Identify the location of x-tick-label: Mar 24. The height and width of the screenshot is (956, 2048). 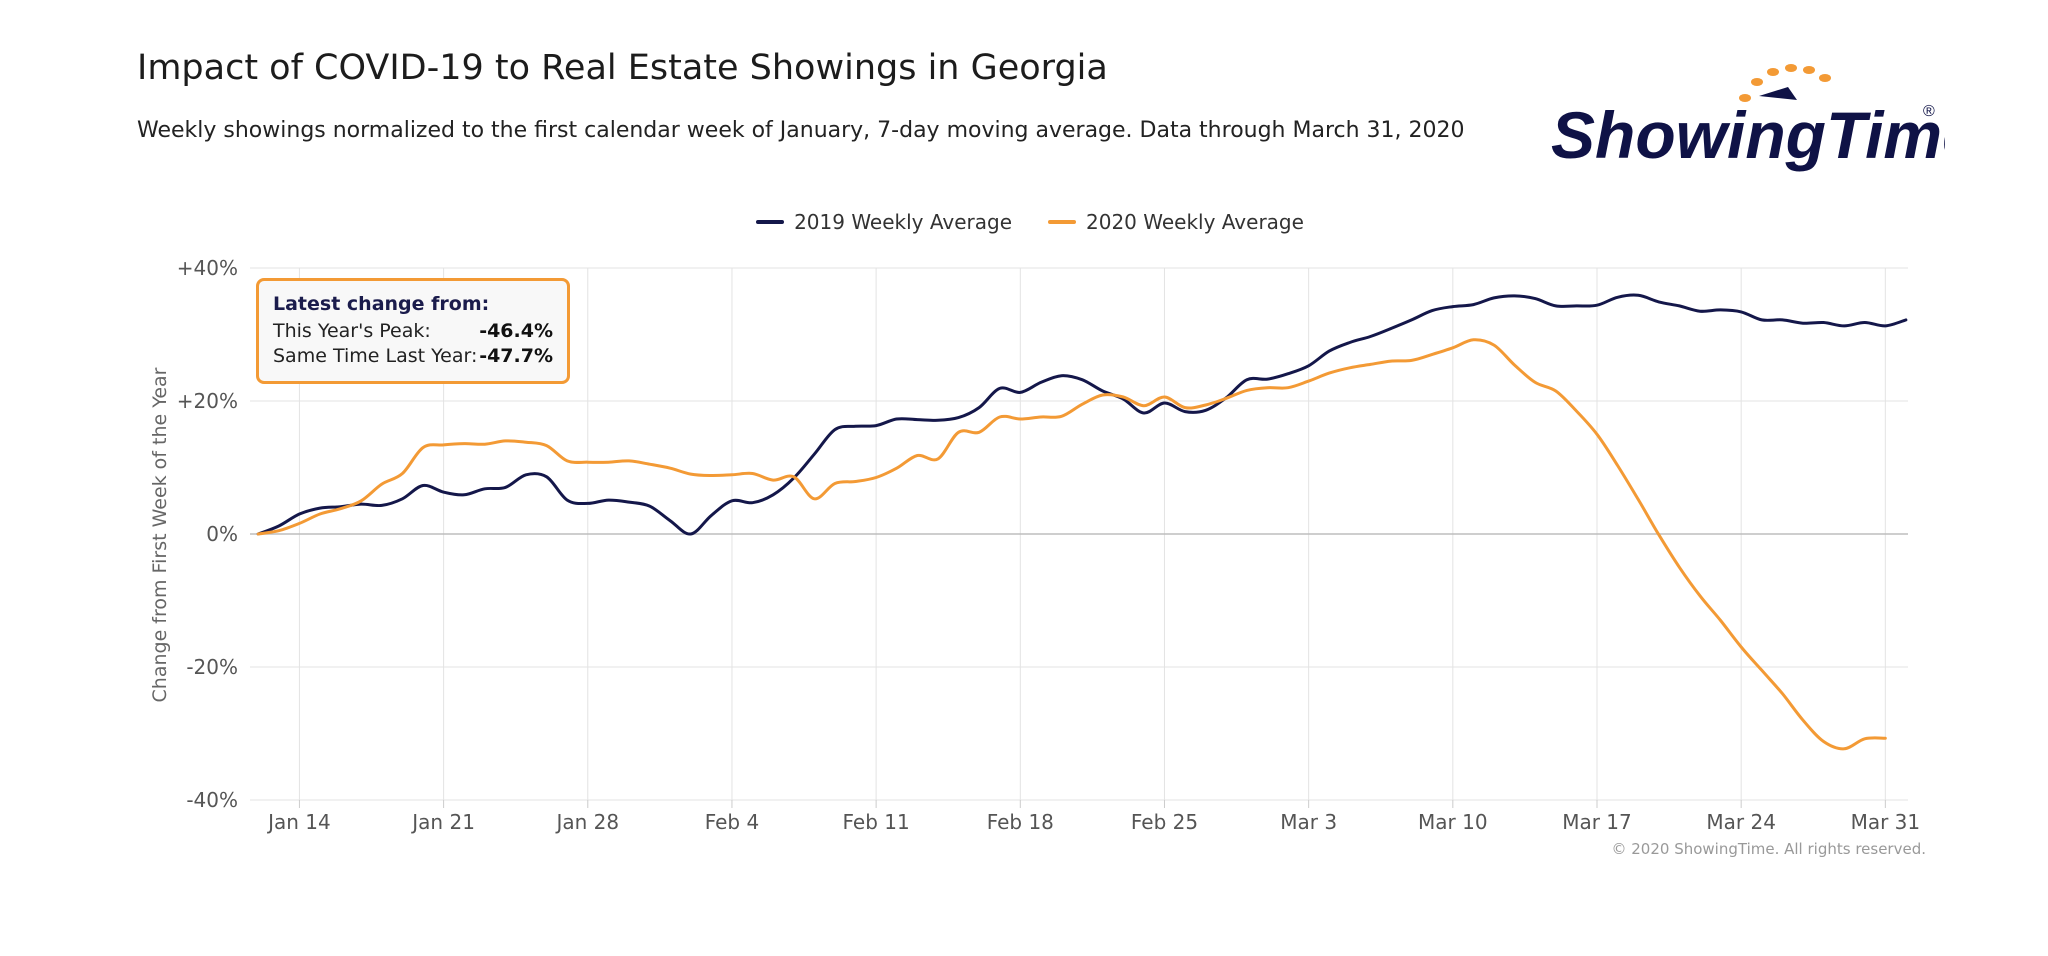
(1741, 822).